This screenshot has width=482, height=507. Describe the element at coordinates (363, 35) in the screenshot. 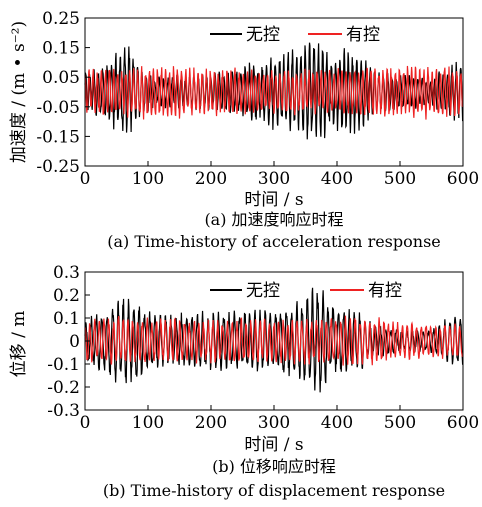

I see `panel-a-legend-controlled: 有控` at that location.